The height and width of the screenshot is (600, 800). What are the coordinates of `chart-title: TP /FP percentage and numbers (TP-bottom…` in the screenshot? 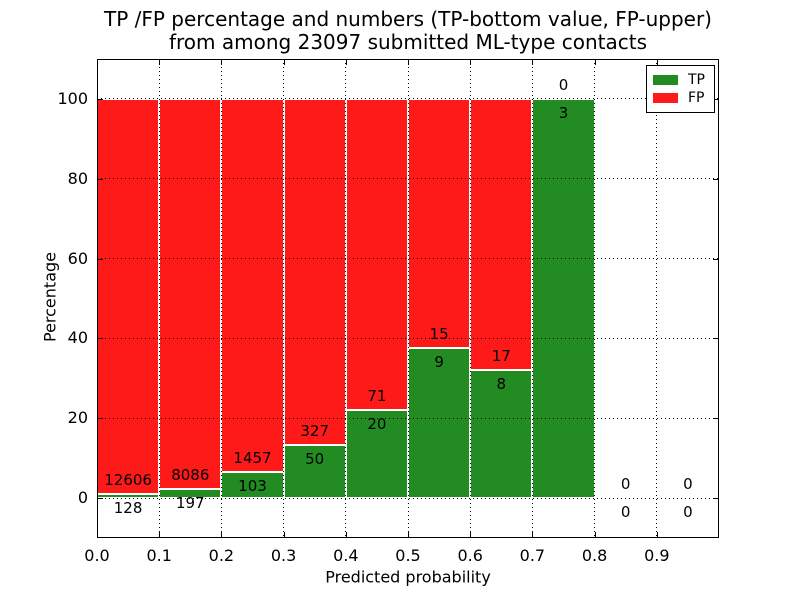 It's located at (408, 31).